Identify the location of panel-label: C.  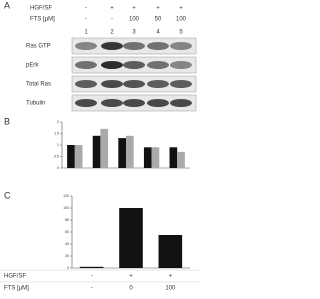
(7, 195).